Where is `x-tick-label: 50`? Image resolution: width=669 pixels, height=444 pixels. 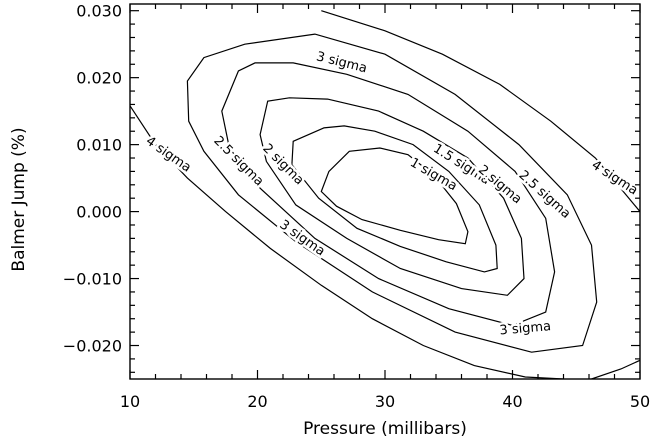
x-tick-label: 50 is located at coordinates (640, 401).